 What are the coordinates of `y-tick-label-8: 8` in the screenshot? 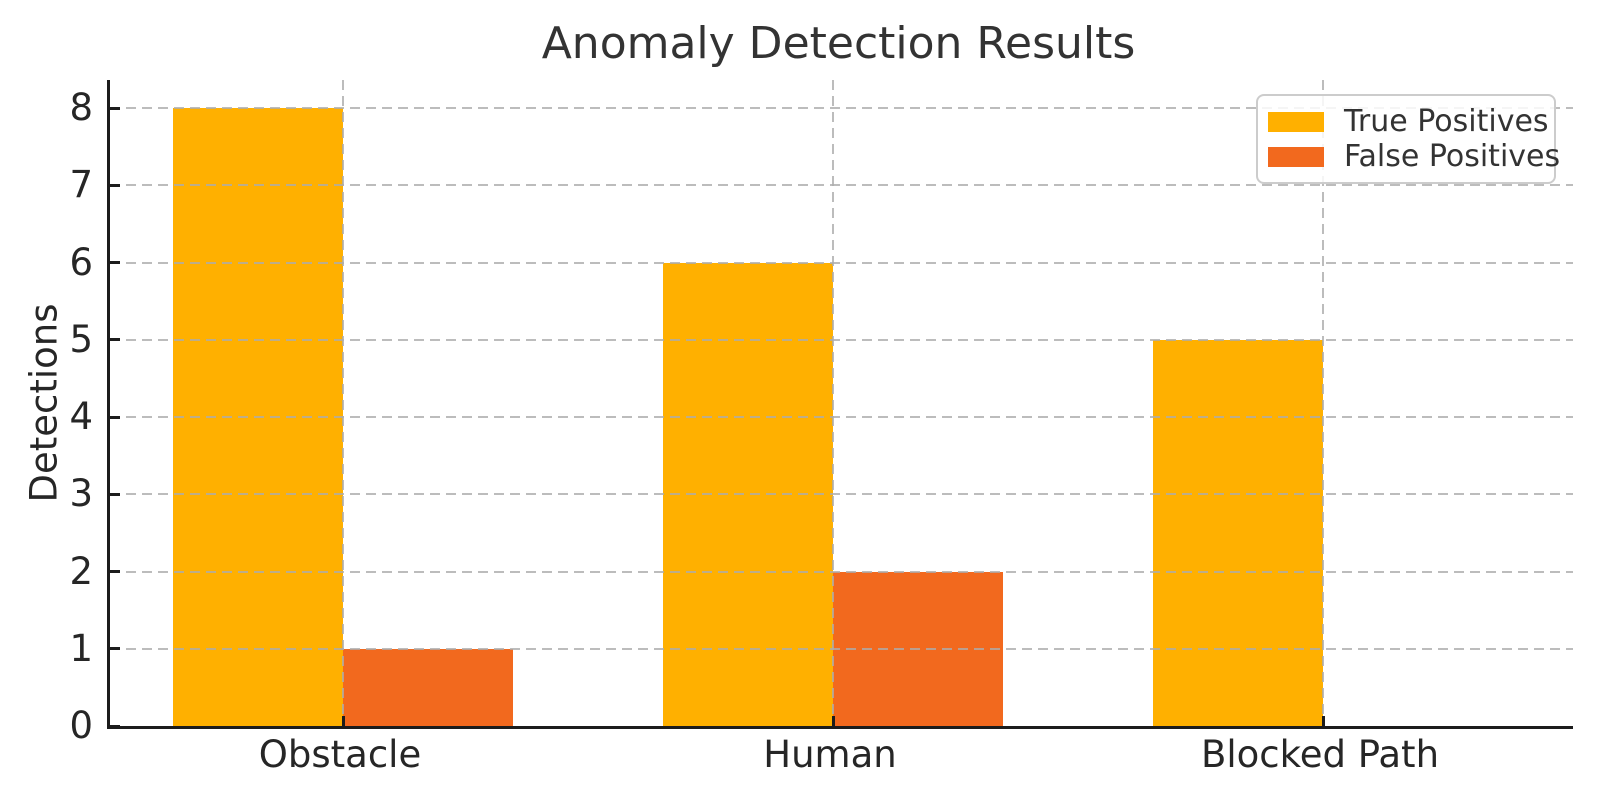 It's located at (81, 107).